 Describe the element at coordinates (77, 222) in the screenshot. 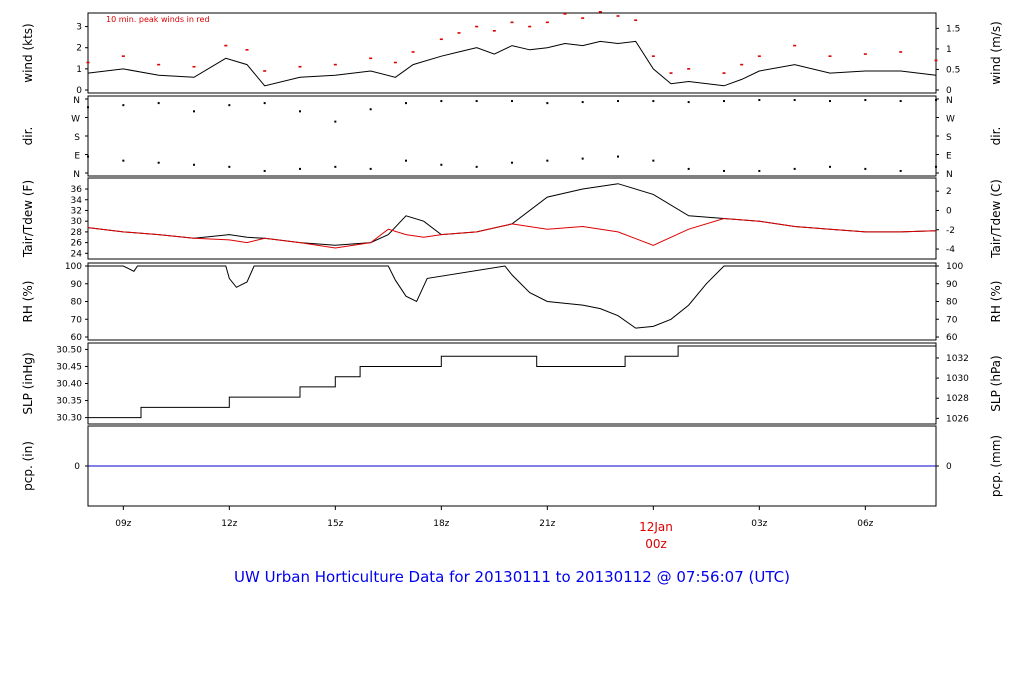

I see `temp-f-tick-label: 30` at that location.